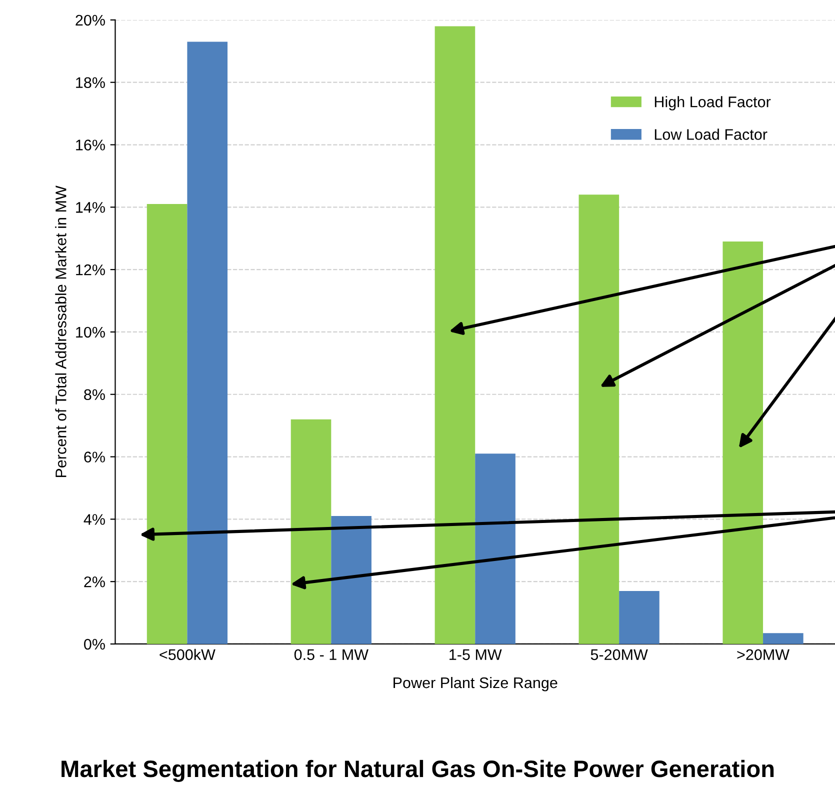 The image size is (835, 798). Describe the element at coordinates (94, 519) in the screenshot. I see `y-tick-label: 4%` at that location.